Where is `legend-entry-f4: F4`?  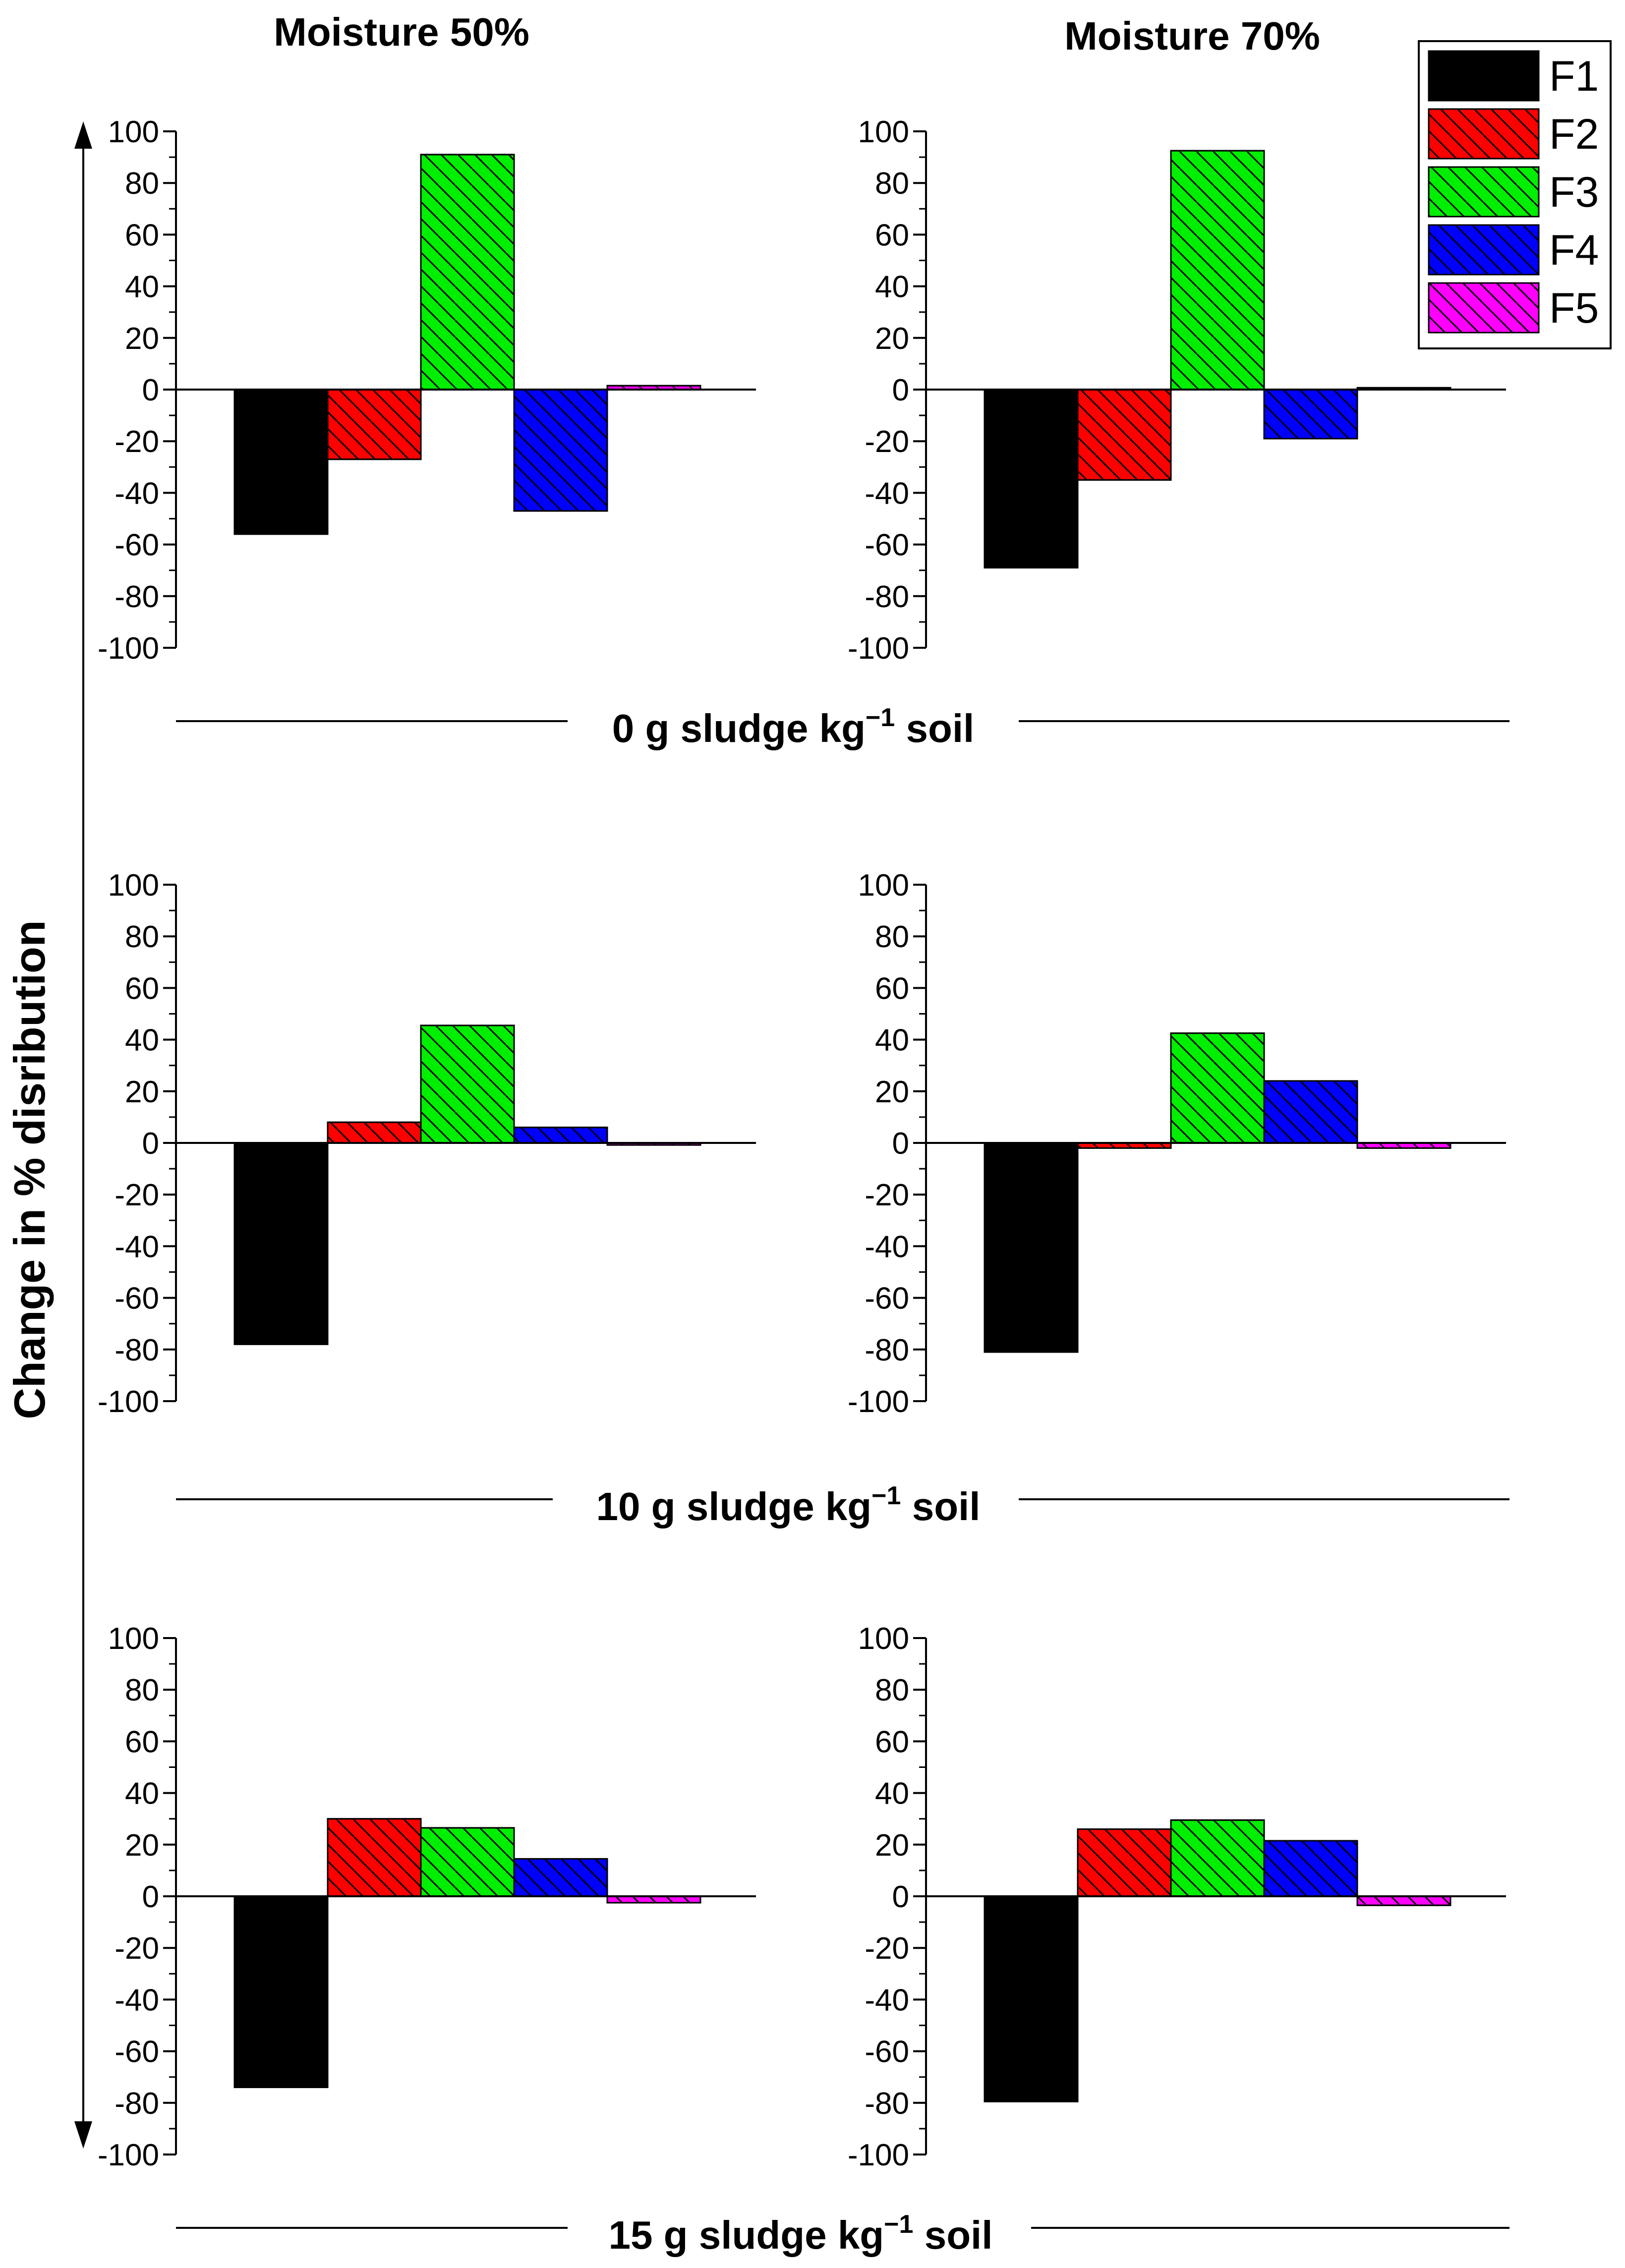
legend-entry-f4: F4 is located at coordinates (1514, 250).